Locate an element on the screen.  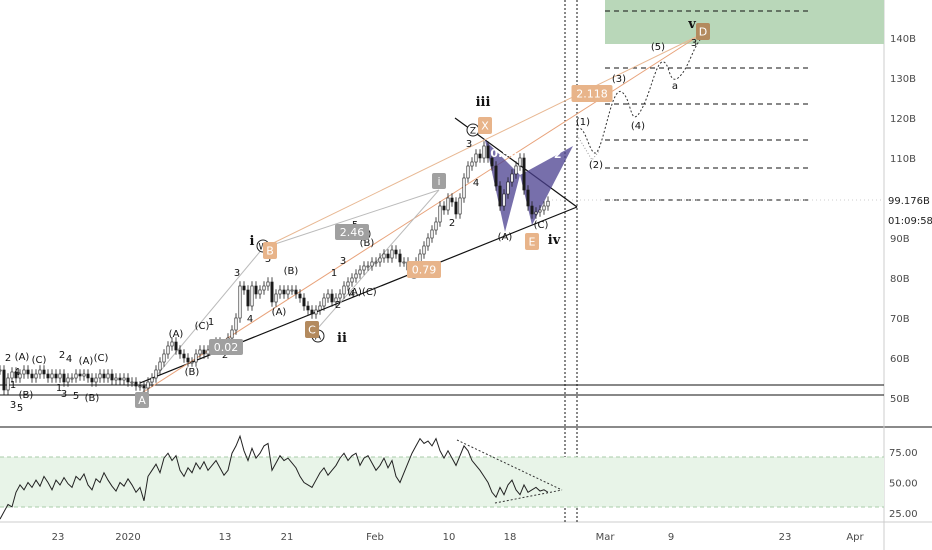
gray-label: 0.02 is located at coordinates (226, 347).